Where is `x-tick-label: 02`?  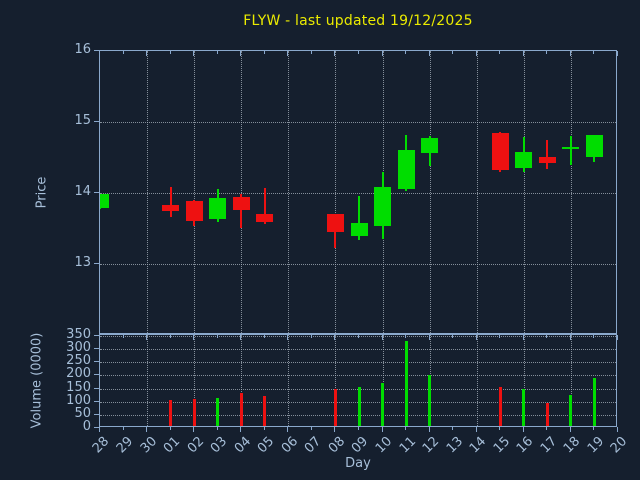 x-tick-label: 02 is located at coordinates (195, 445).